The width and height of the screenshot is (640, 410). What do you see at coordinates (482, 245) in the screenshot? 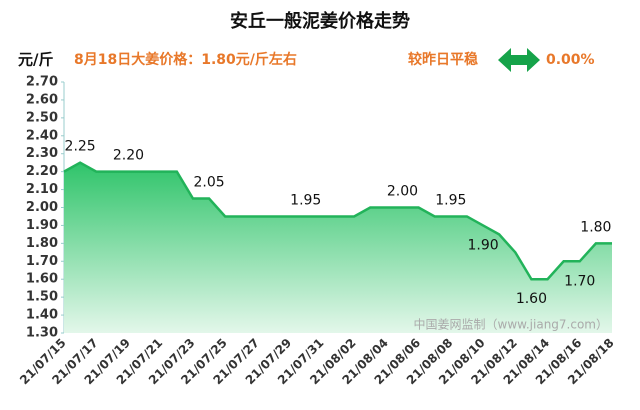
I see `data-label: 1.90` at bounding box center [482, 245].